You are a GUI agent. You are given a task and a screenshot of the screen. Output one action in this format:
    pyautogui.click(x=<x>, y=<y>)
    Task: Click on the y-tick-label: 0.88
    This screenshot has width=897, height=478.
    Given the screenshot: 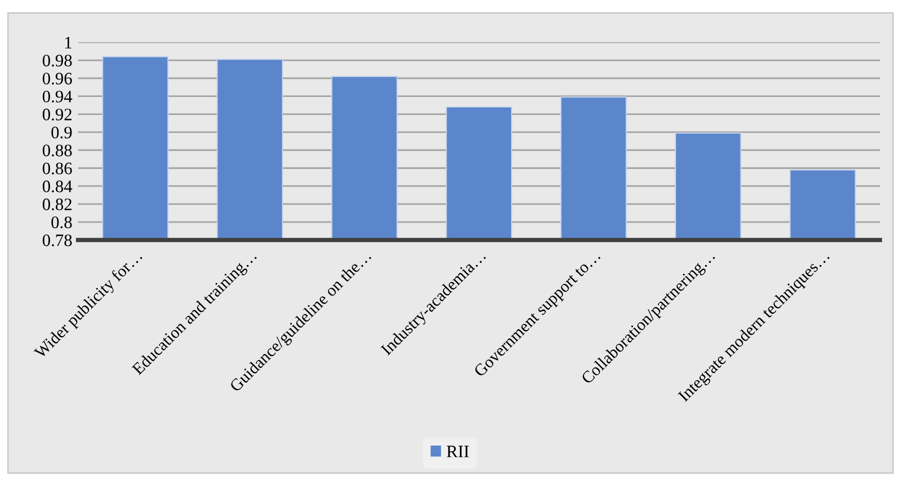 What is the action you would take?
    pyautogui.click(x=57, y=150)
    